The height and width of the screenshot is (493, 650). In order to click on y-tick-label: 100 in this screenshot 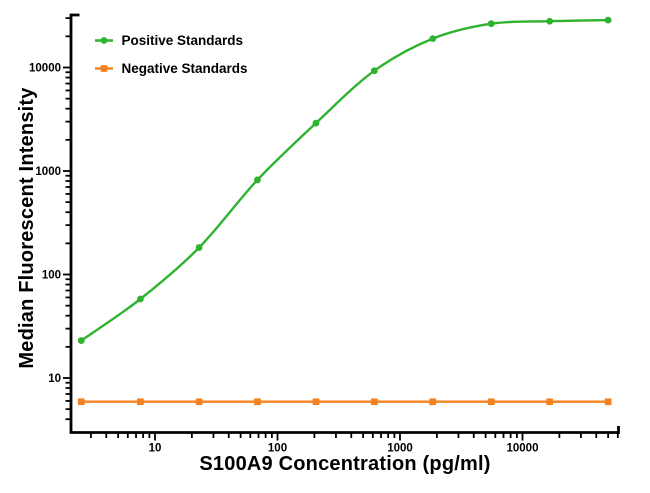, I will do `click(51, 276)`.